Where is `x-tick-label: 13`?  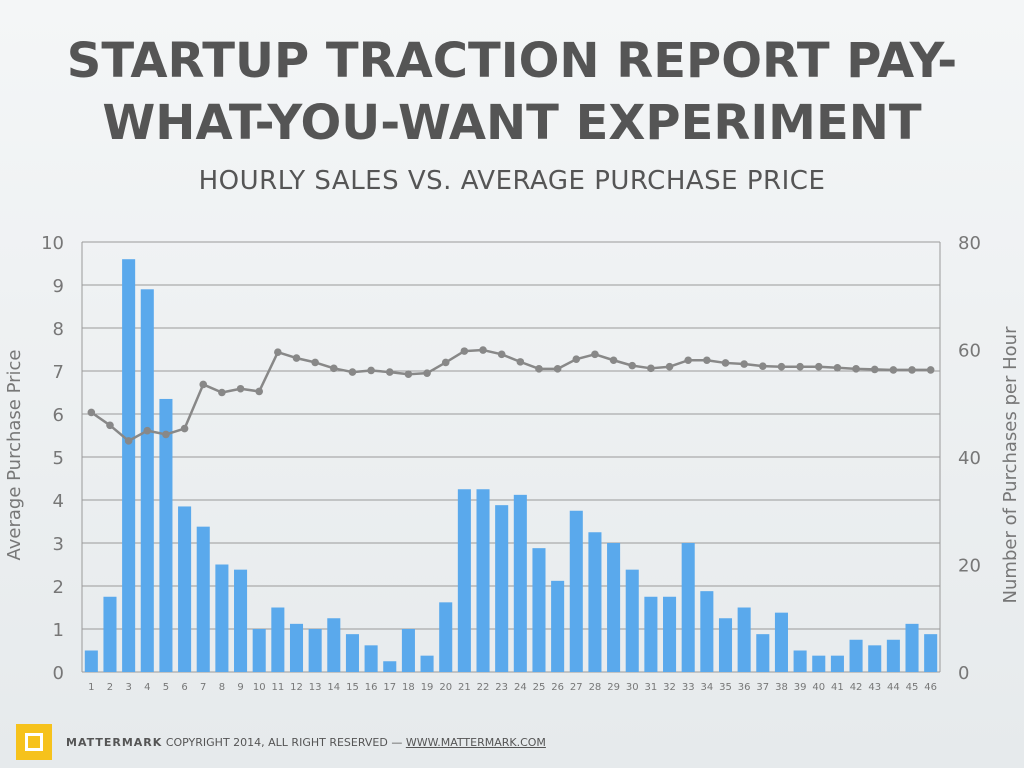 x-tick-label: 13 is located at coordinates (315, 687).